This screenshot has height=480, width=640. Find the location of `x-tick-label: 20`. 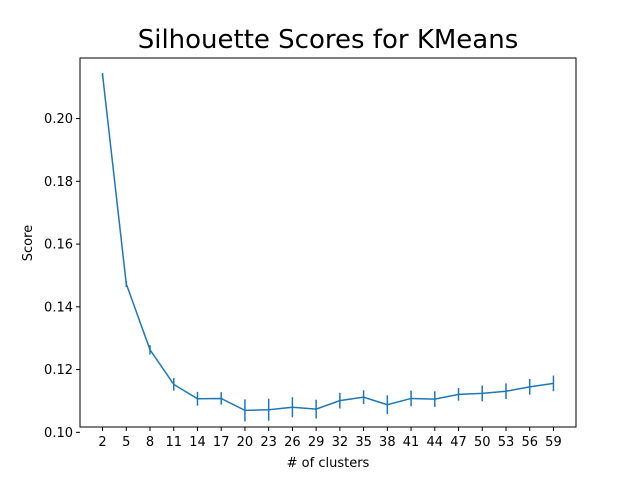

x-tick-label: 20 is located at coordinates (245, 442).